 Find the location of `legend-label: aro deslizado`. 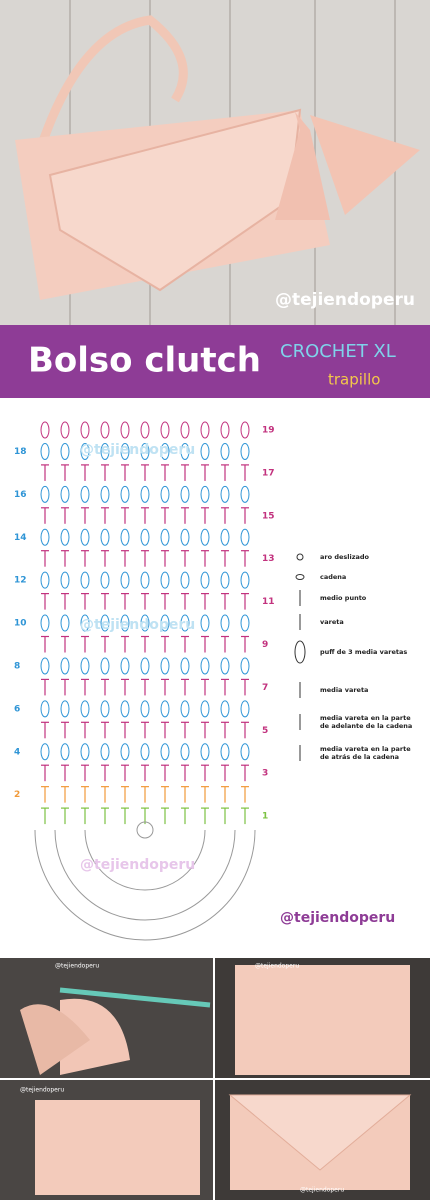

legend-label: aro deslizado is located at coordinates (345, 557).